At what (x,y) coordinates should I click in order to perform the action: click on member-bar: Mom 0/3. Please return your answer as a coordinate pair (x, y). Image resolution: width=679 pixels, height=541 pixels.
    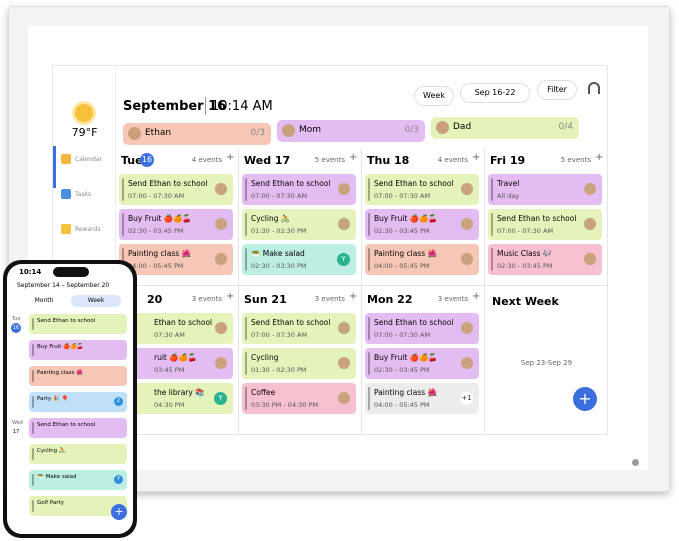
    Looking at the image, I should click on (351, 131).